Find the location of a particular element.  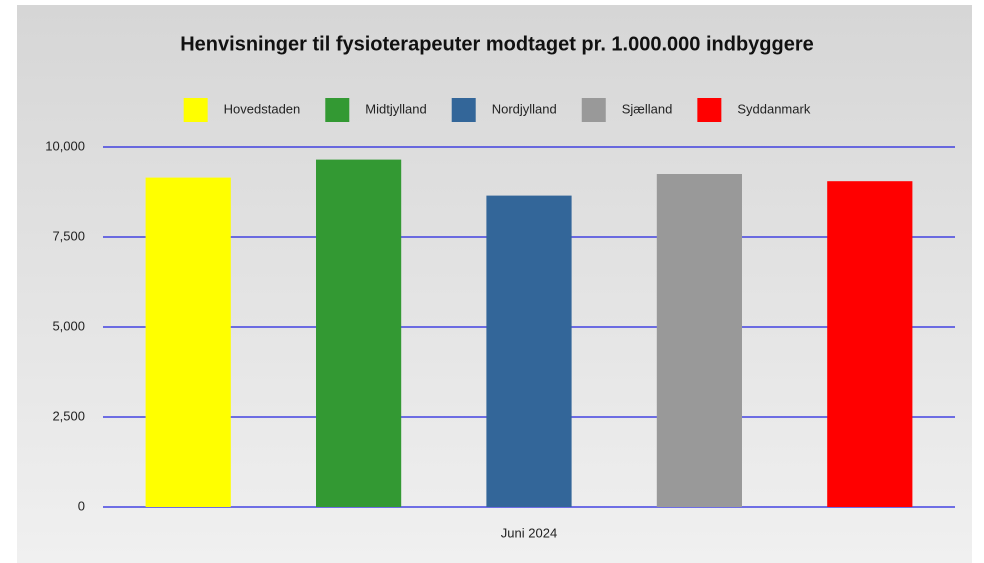

legend-label: Nordjylland is located at coordinates (524, 108).